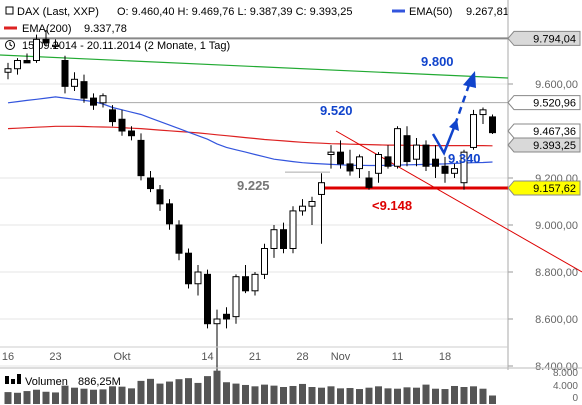  I want to click on projection-dashed, so click(462, 103).